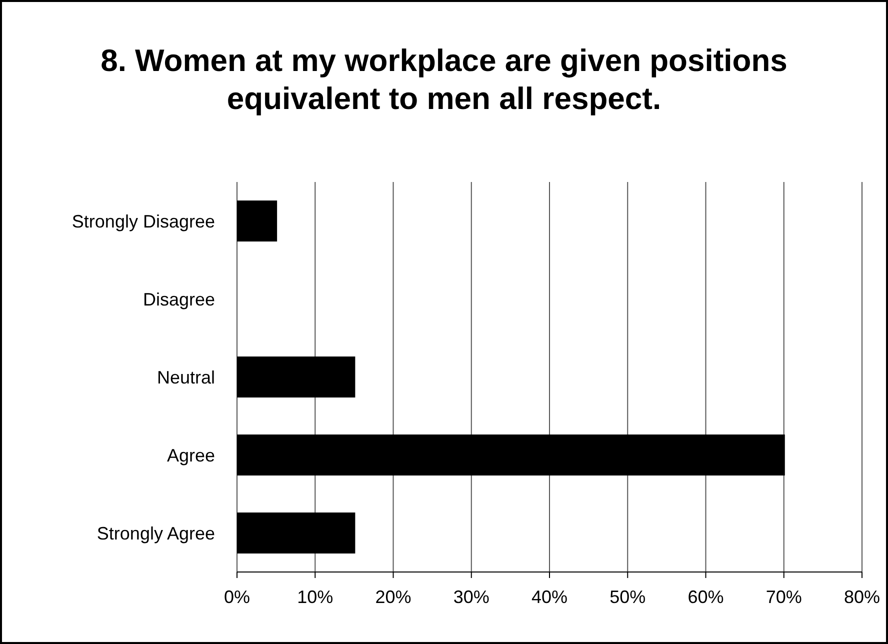 This screenshot has width=888, height=644. Describe the element at coordinates (143, 221) in the screenshot. I see `y-tick-label: Strongly Disagree` at that location.